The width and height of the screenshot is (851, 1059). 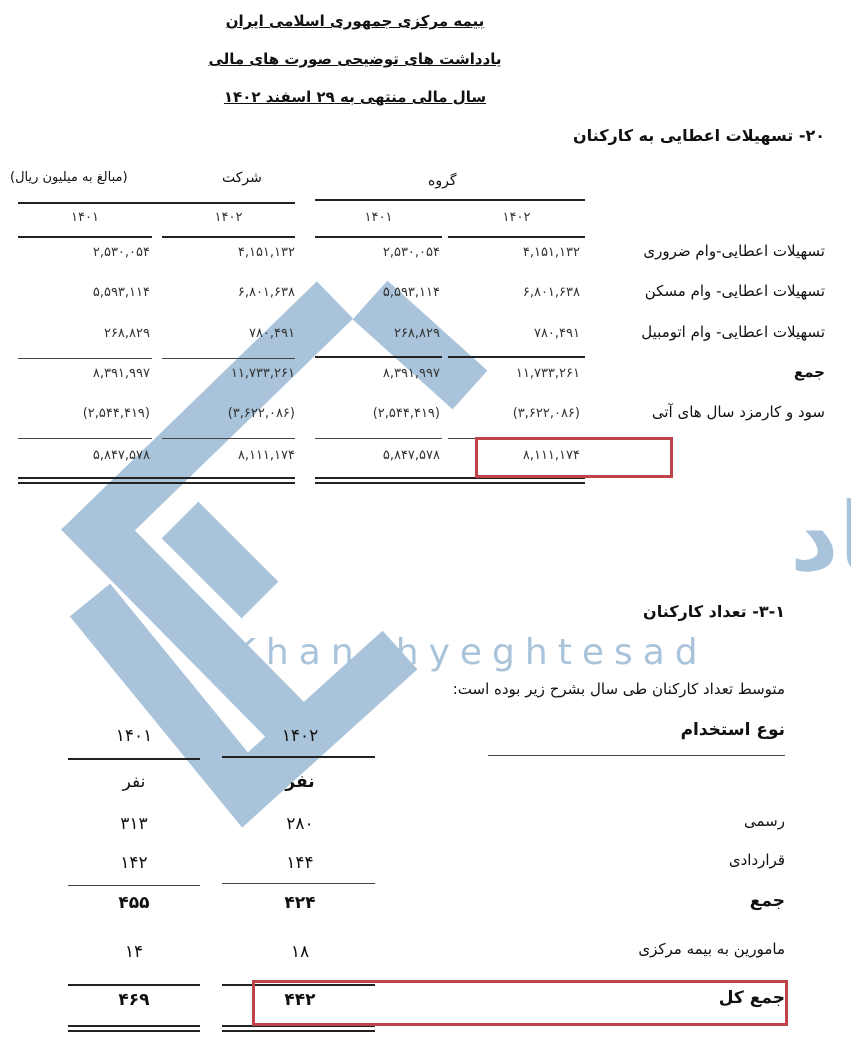 What do you see at coordinates (411, 373) in the screenshot?
I see `loan-value-group-1401: ۸,۳۹۱,۹۹۷` at bounding box center [411, 373].